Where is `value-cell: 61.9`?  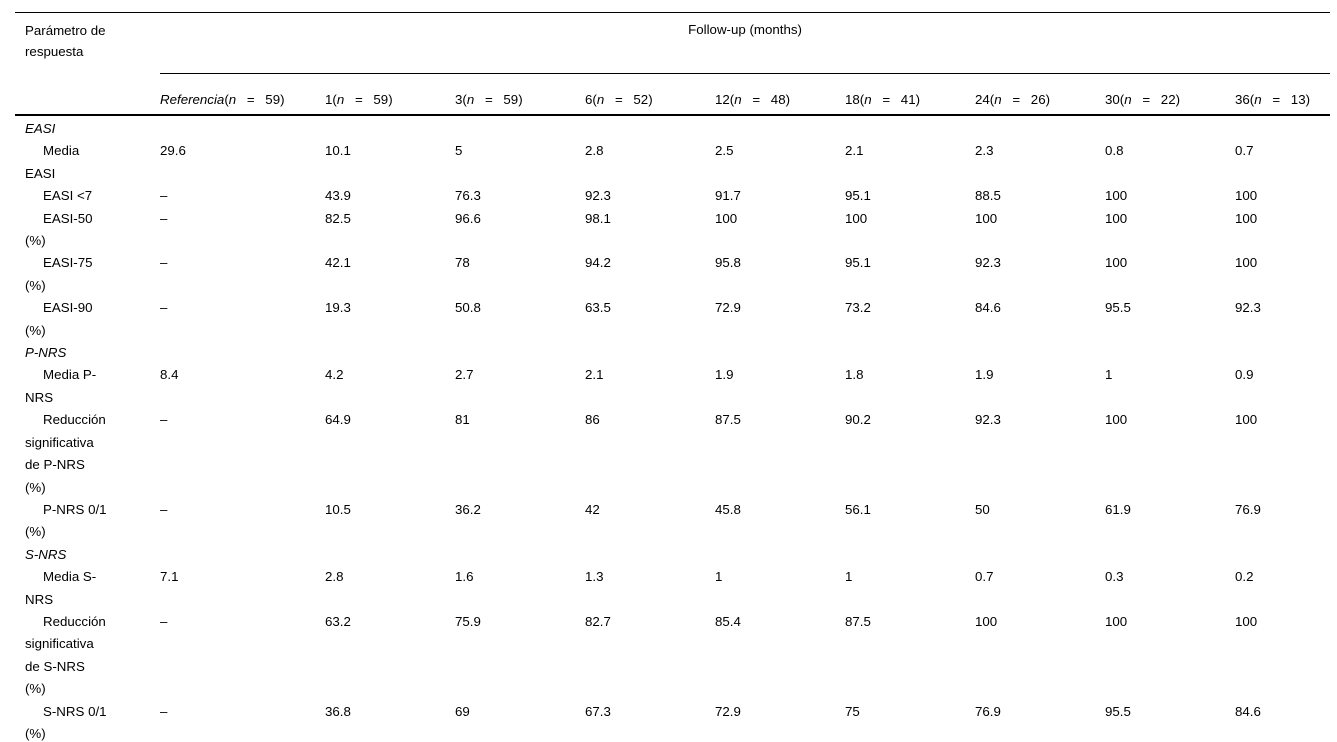
value-cell: 61.9 is located at coordinates (1118, 509).